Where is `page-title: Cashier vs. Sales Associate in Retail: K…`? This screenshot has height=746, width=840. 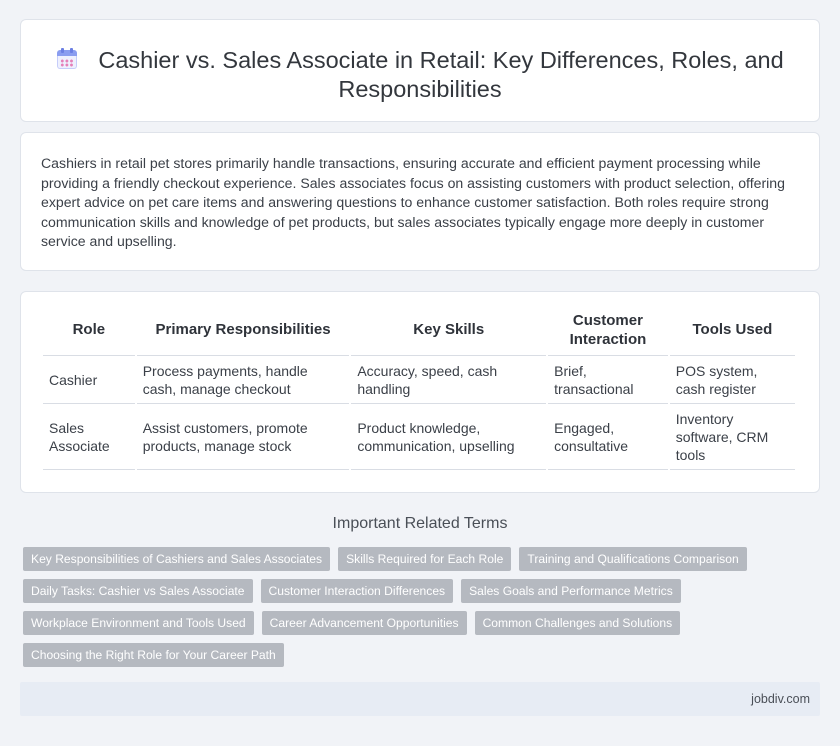
page-title: Cashier vs. Sales Associate in Retail: K… is located at coordinates (420, 75).